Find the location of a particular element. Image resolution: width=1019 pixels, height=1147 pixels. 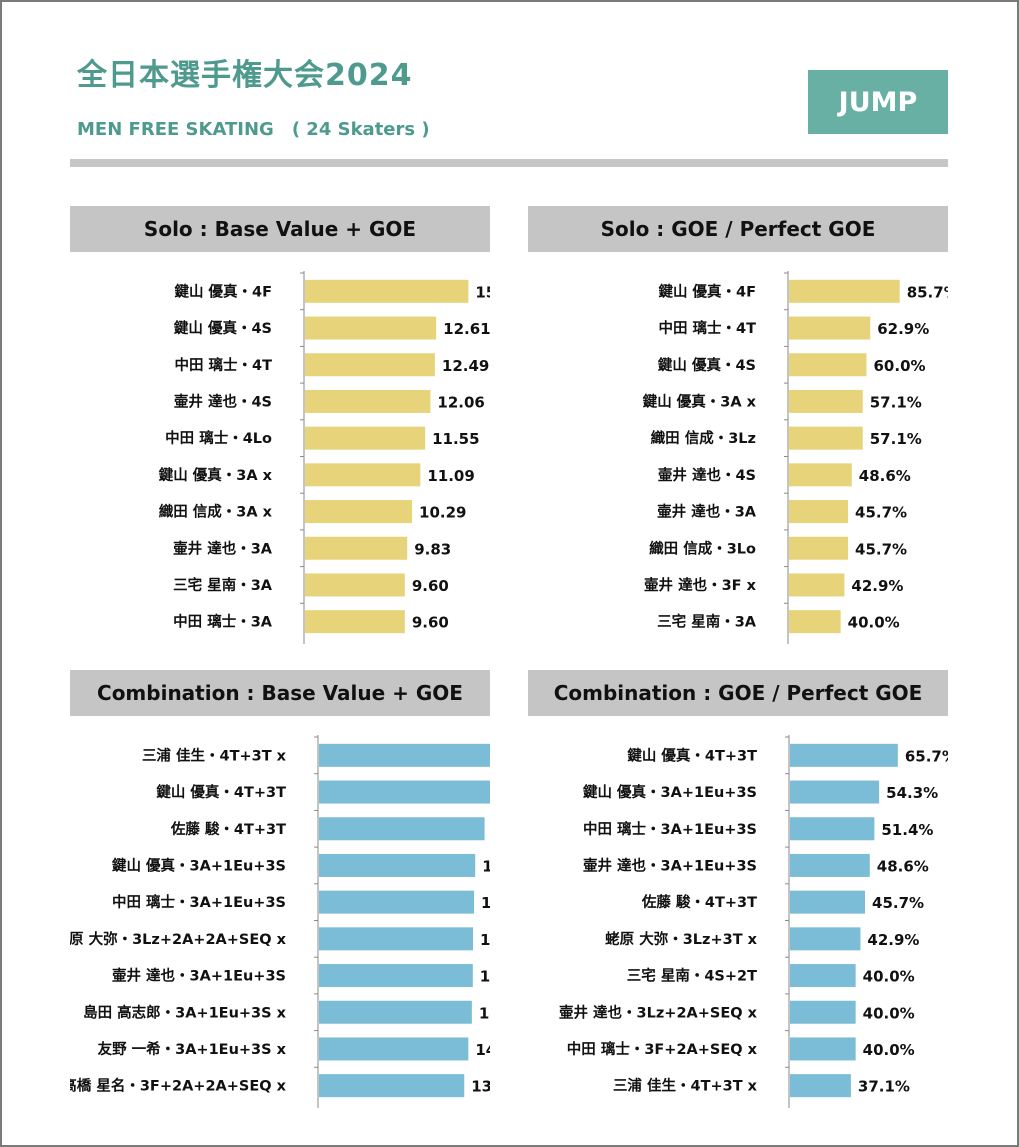

value-label-4: 12.06 is located at coordinates (460, 402).